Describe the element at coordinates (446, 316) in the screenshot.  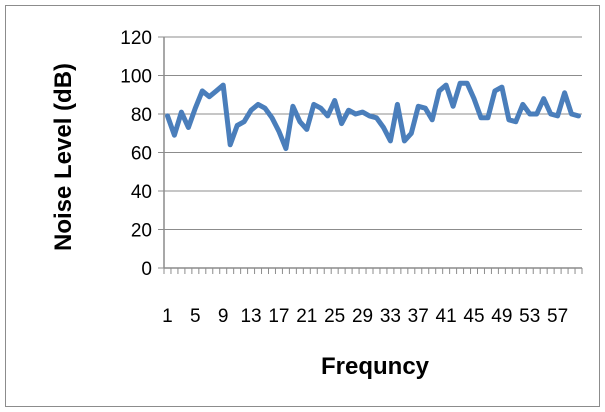
I see `x-tick-label: 41` at that location.